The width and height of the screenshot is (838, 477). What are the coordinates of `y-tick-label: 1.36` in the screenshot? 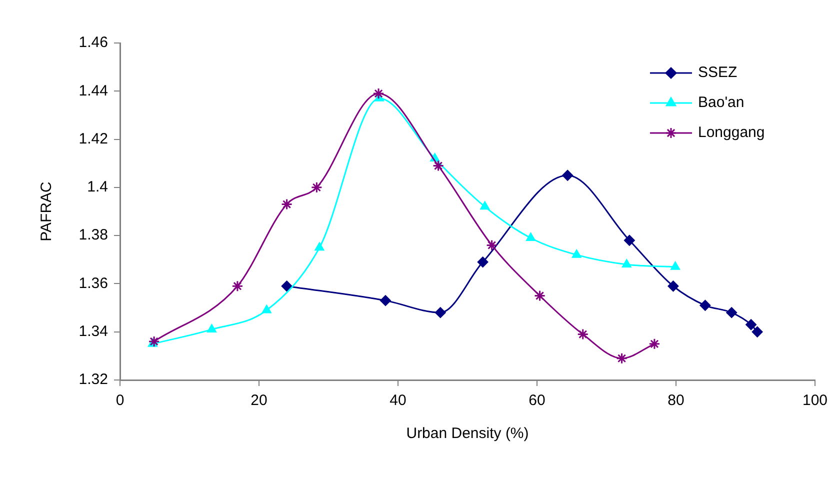 It's located at (93, 283).